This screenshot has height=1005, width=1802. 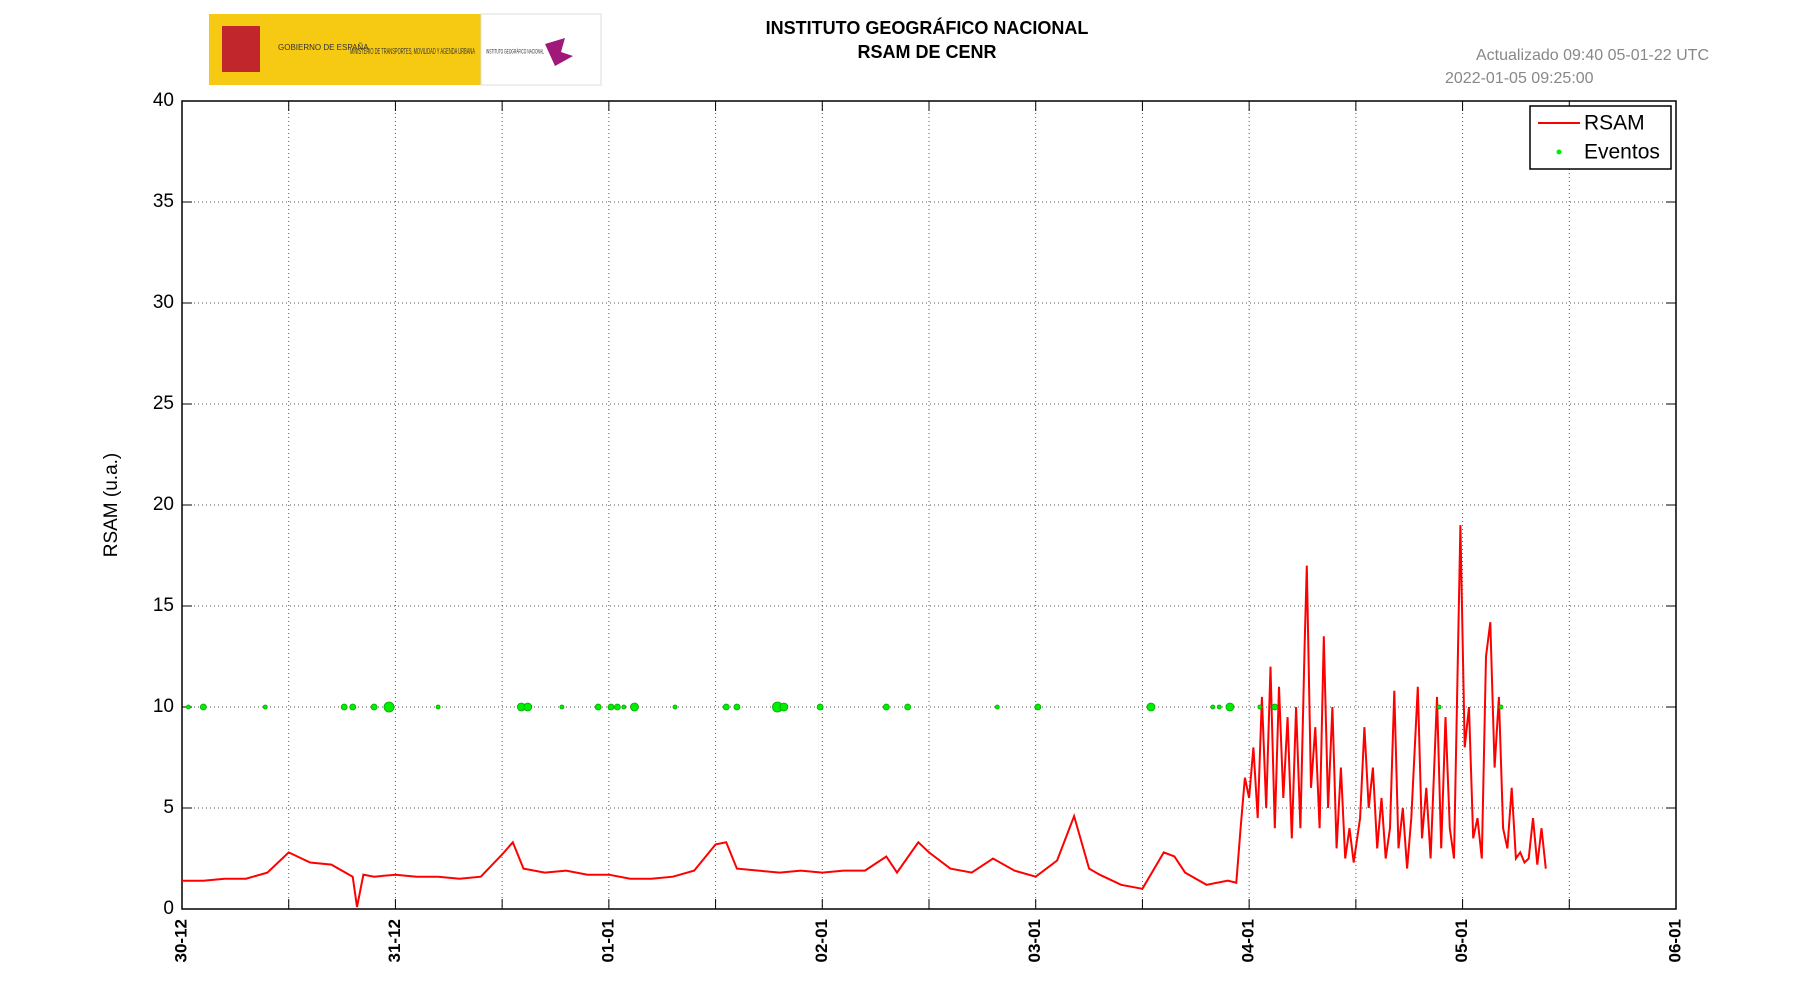 What do you see at coordinates (1559, 152) in the screenshot?
I see `legend-swatch` at bounding box center [1559, 152].